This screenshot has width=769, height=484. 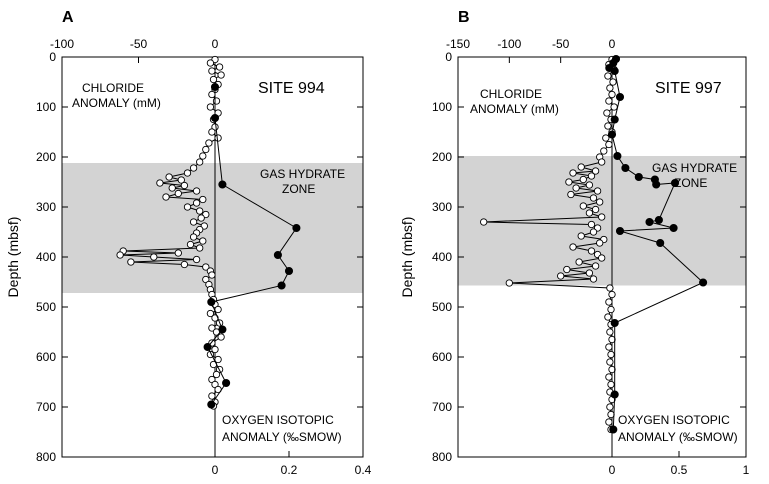 I want to click on oxygen-label: OXYGEN ISOTOPIC, so click(x=674, y=420).